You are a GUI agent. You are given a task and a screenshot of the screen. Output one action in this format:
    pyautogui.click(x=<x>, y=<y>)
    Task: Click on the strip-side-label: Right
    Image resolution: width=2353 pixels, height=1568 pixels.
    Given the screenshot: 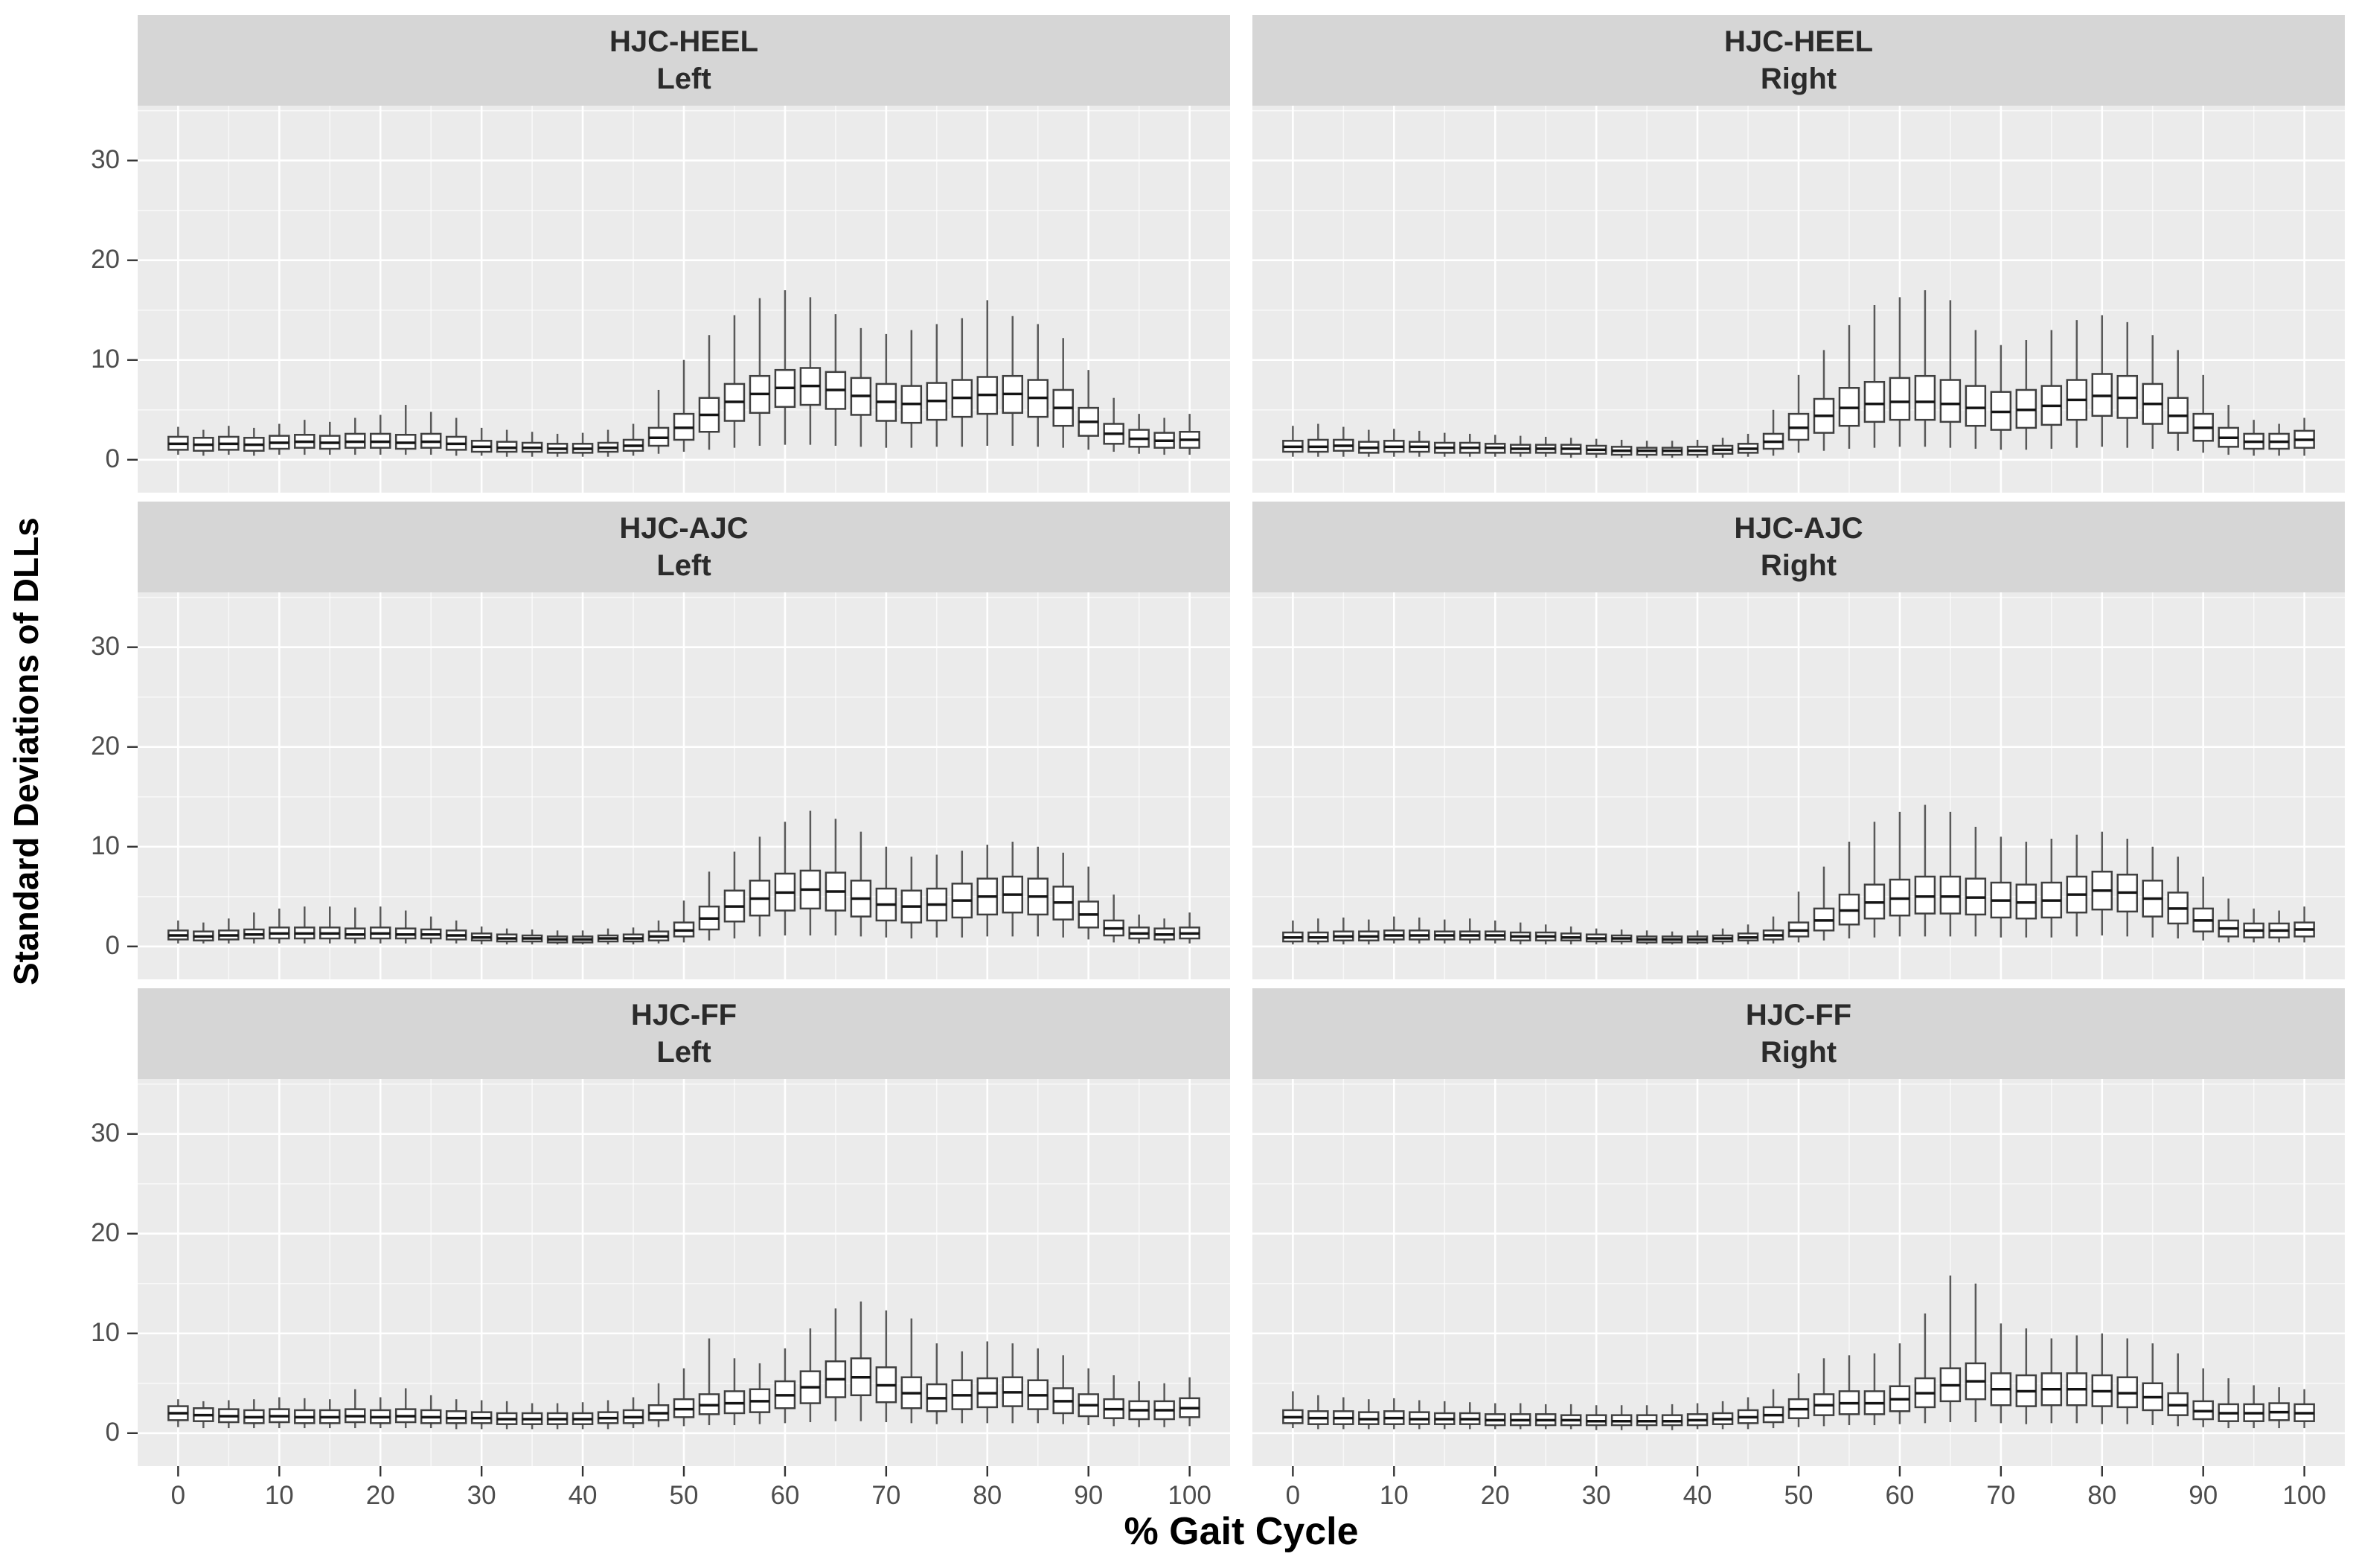 What is the action you would take?
    pyautogui.click(x=1798, y=1052)
    